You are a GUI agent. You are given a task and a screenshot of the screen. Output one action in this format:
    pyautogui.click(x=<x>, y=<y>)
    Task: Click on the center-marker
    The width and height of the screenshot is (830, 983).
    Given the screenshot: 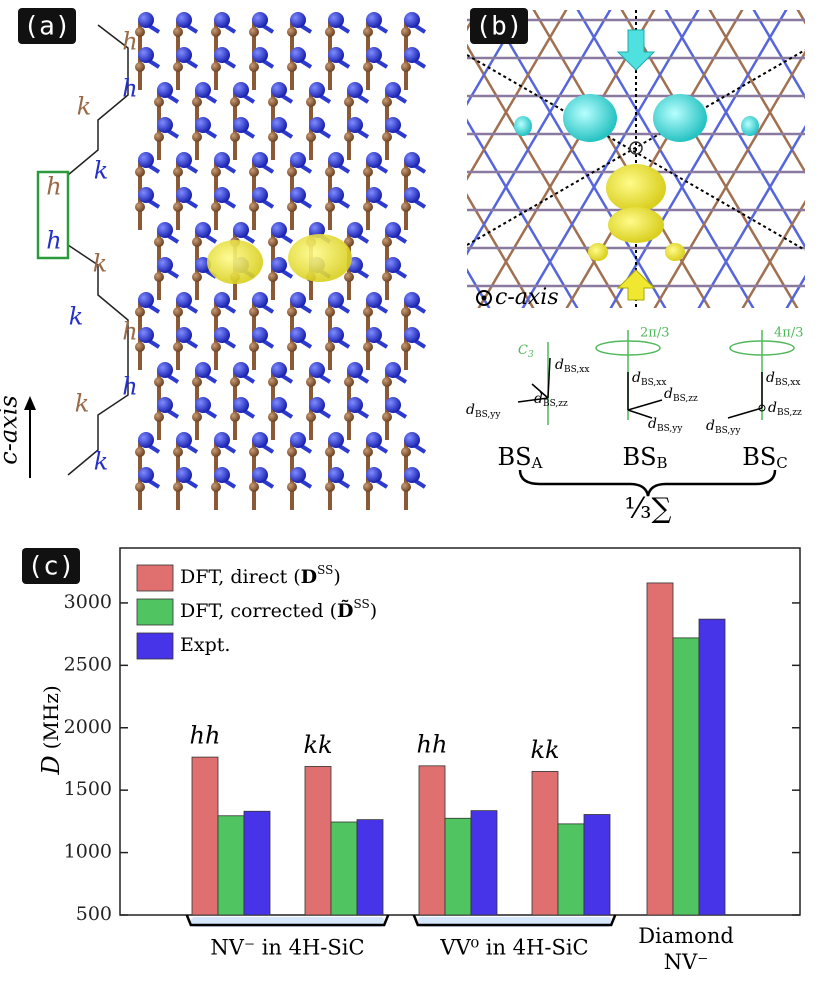 What is the action you would take?
    pyautogui.click(x=636, y=148)
    